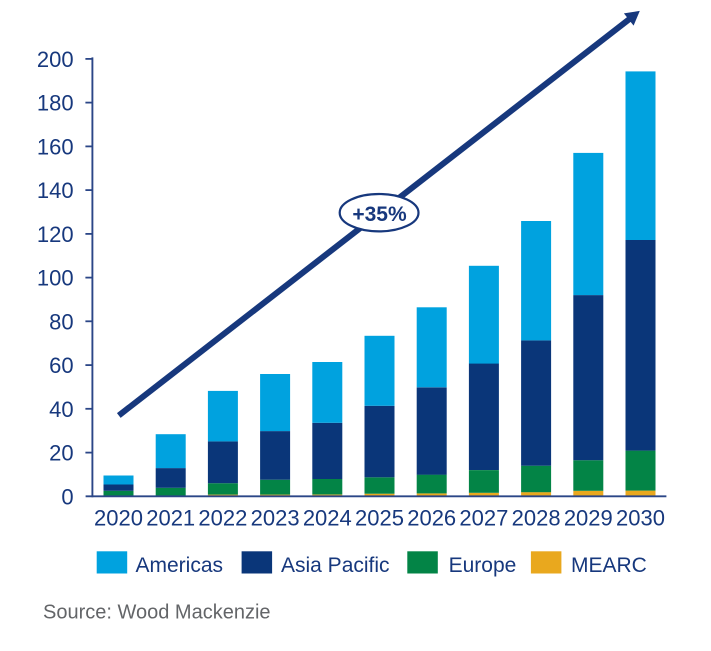 Image resolution: width=711 pixels, height=651 pixels. What do you see at coordinates (55, 234) in the screenshot?
I see `svg-text: 120` at bounding box center [55, 234].